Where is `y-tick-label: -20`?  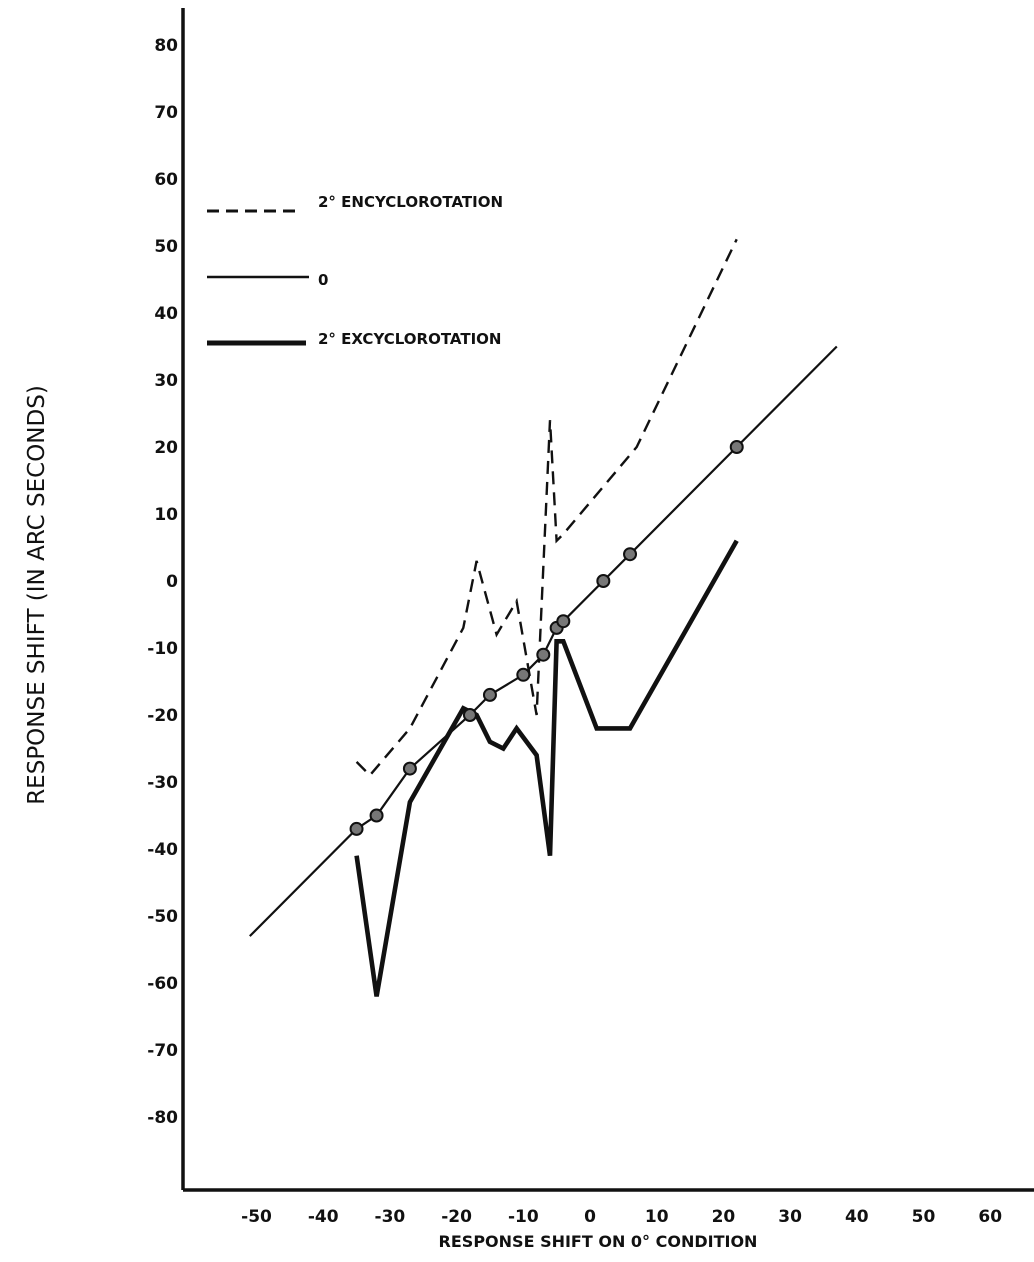 y-tick-label: -20 is located at coordinates (162, 716).